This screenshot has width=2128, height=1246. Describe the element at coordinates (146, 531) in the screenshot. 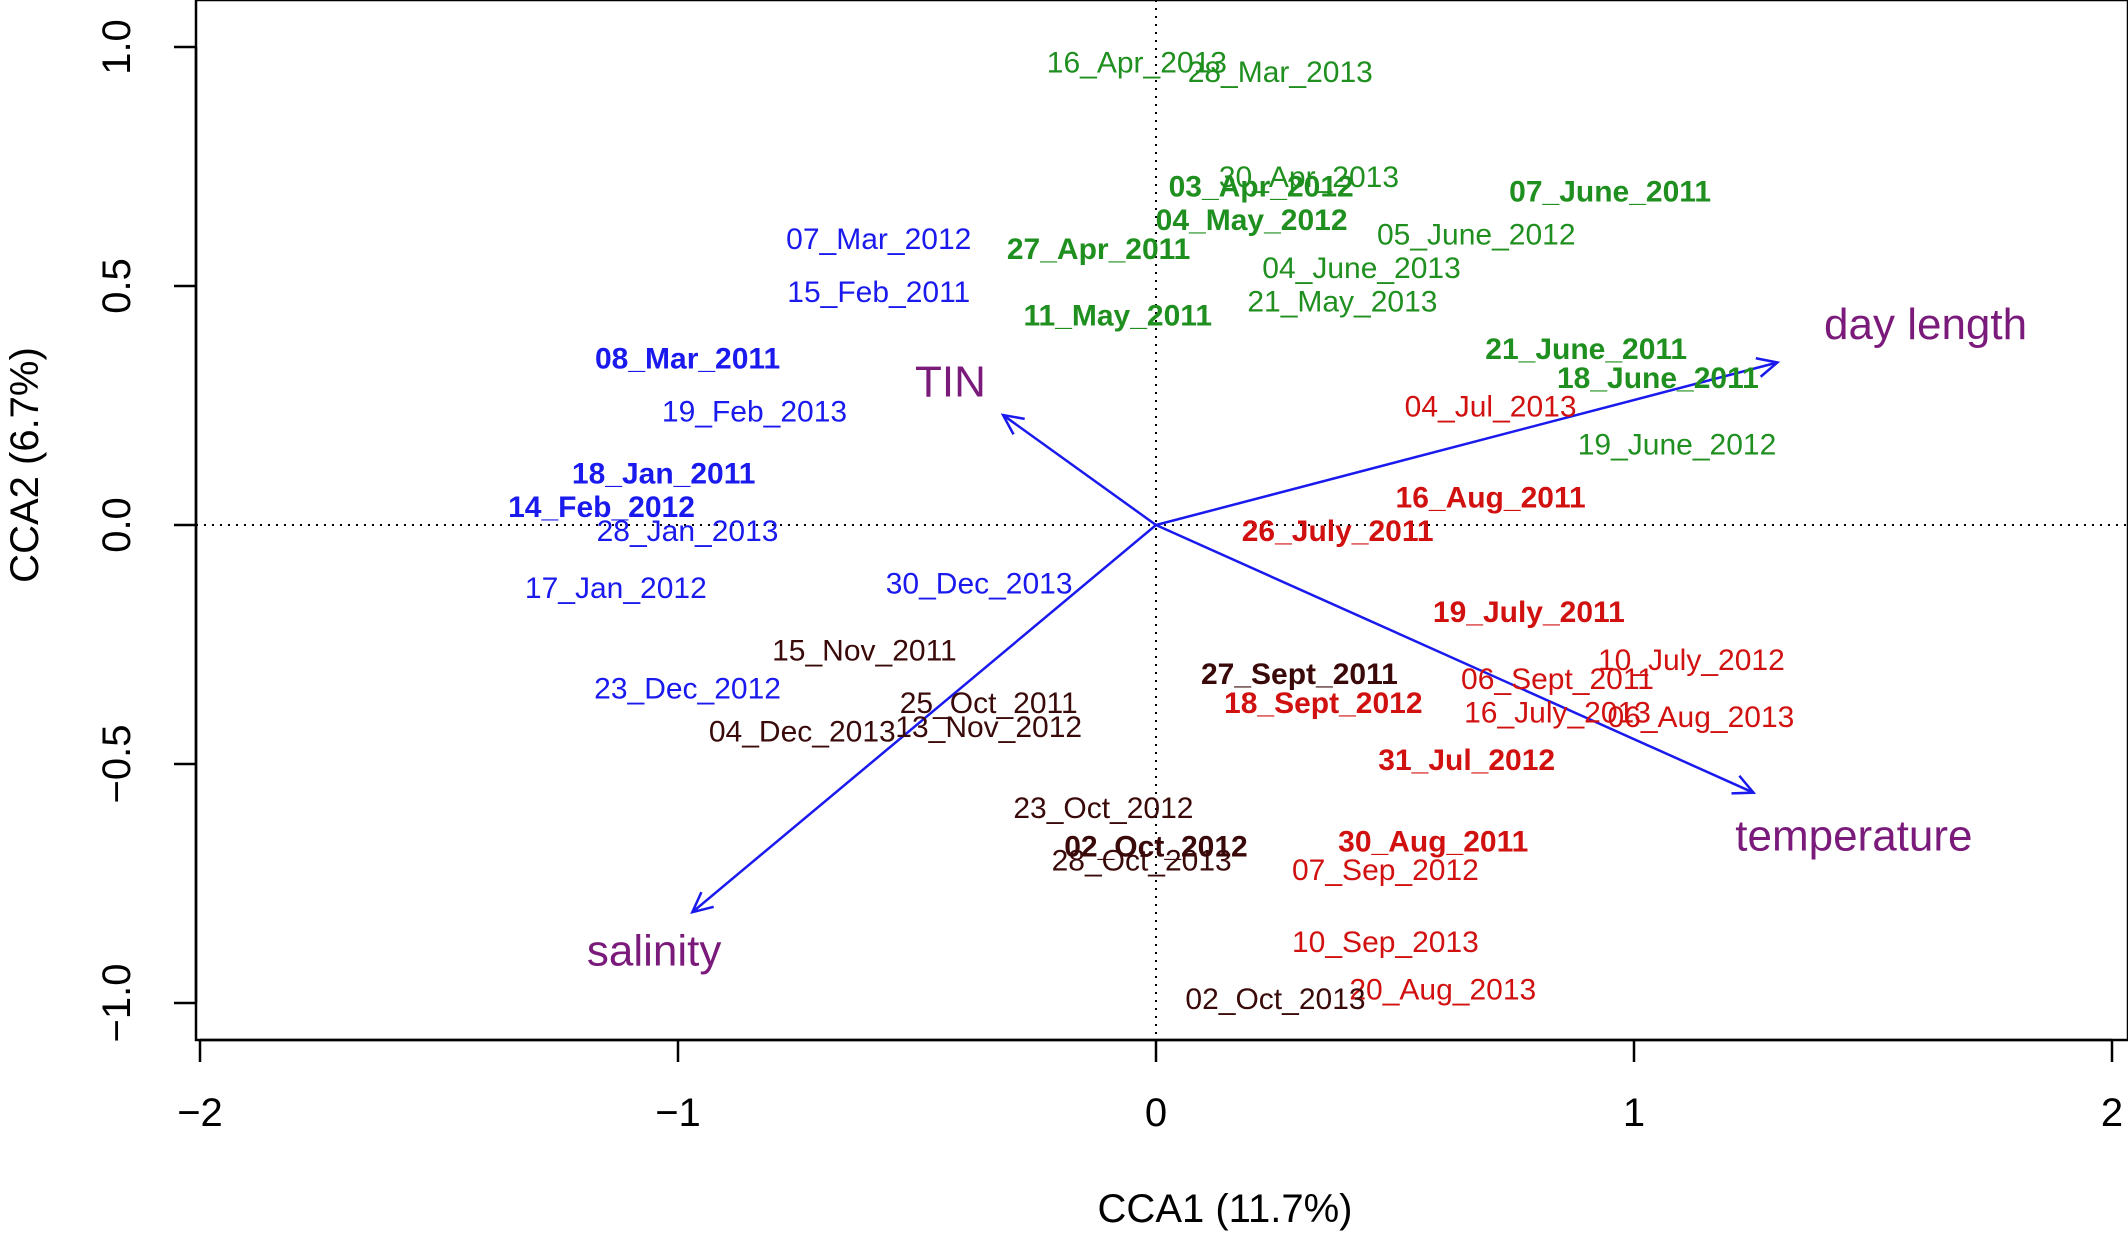

I see `y-axis: −1.0 −0.5 0.0 0.5 1.0` at that location.